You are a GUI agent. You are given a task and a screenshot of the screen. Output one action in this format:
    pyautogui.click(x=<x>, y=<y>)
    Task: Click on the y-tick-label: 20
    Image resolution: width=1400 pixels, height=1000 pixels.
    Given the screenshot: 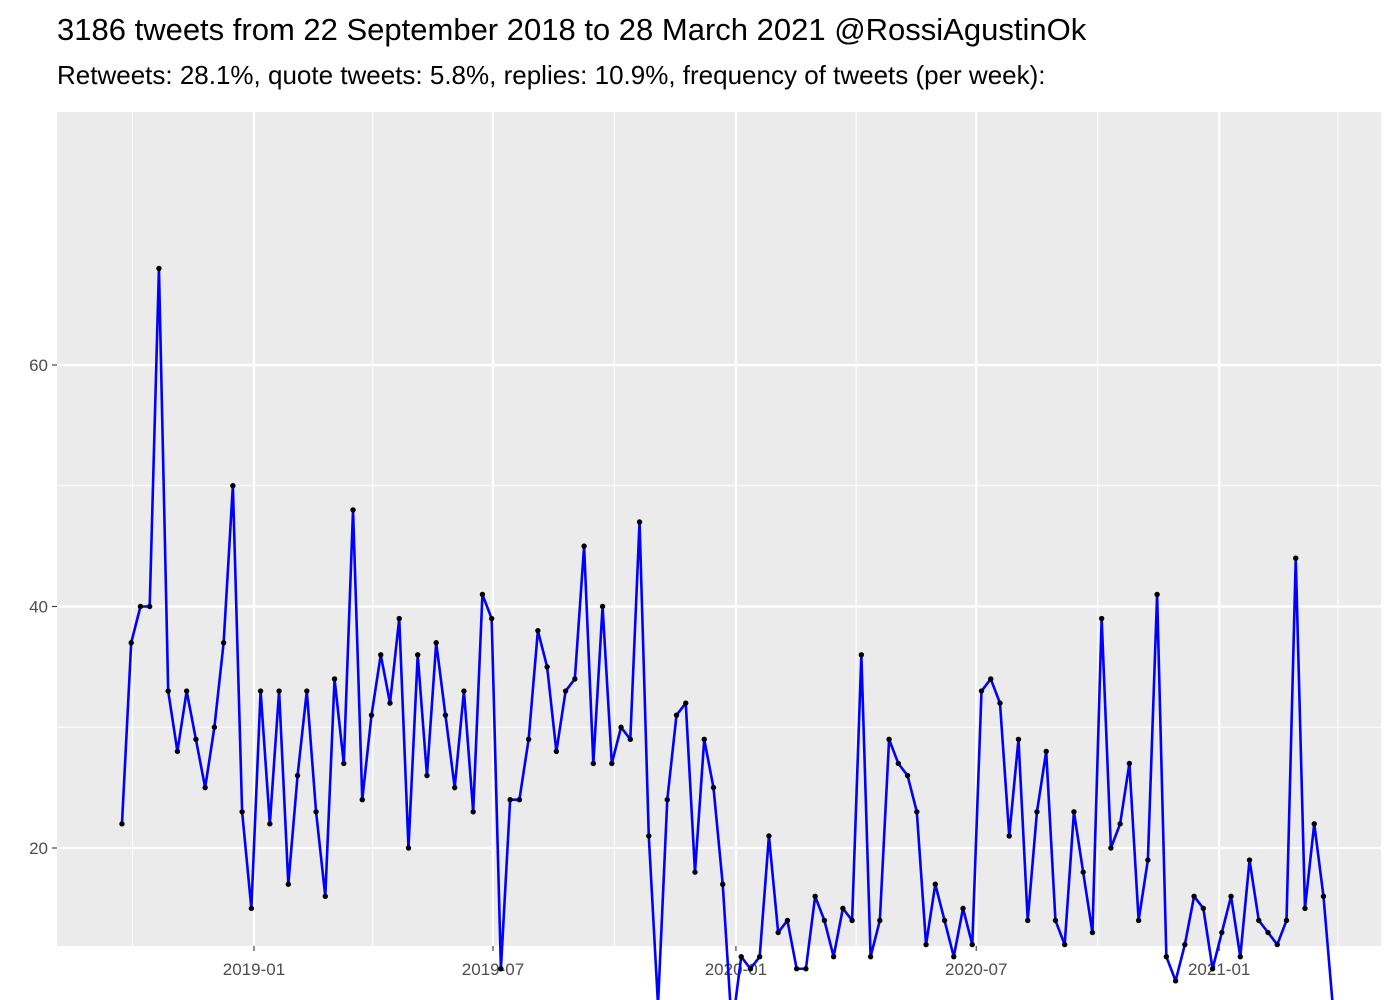 What is the action you would take?
    pyautogui.click(x=38, y=848)
    